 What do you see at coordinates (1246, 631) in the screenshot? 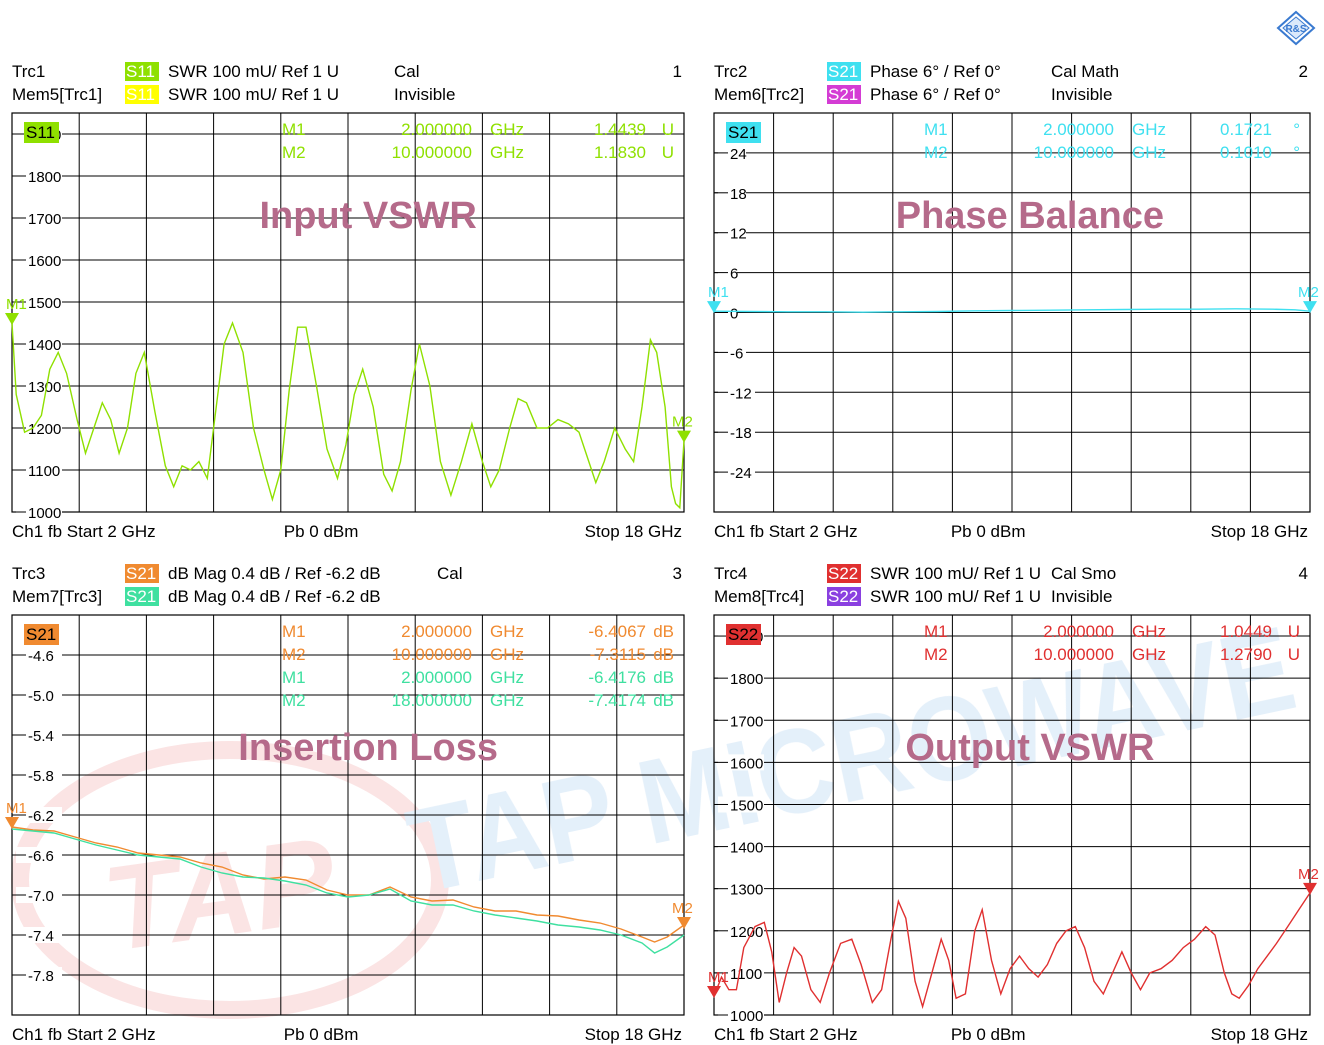
I see `marker-value: 1.0449` at bounding box center [1246, 631].